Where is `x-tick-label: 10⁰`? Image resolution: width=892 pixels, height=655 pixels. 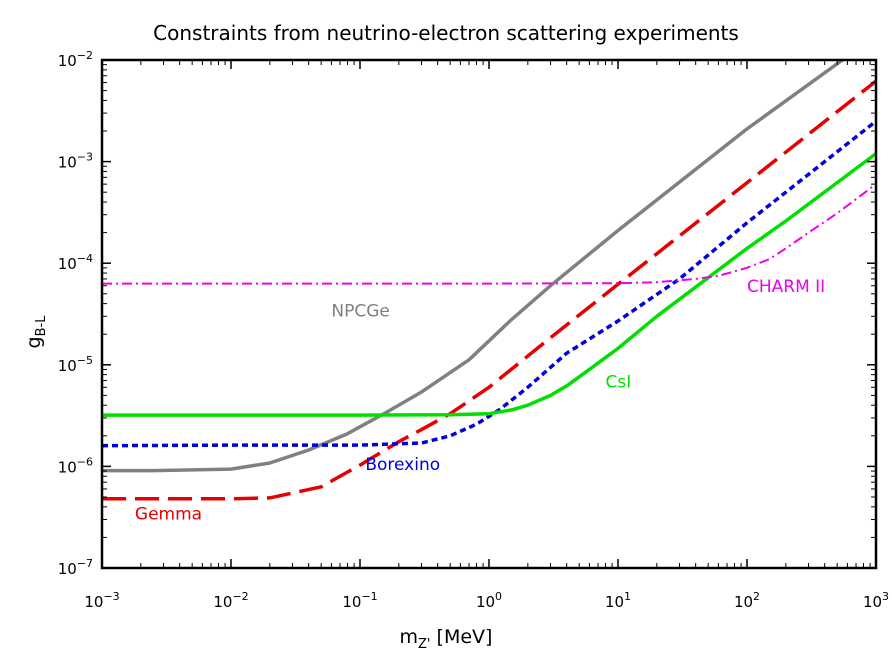
x-tick-label: 10⁰ is located at coordinates (489, 600).